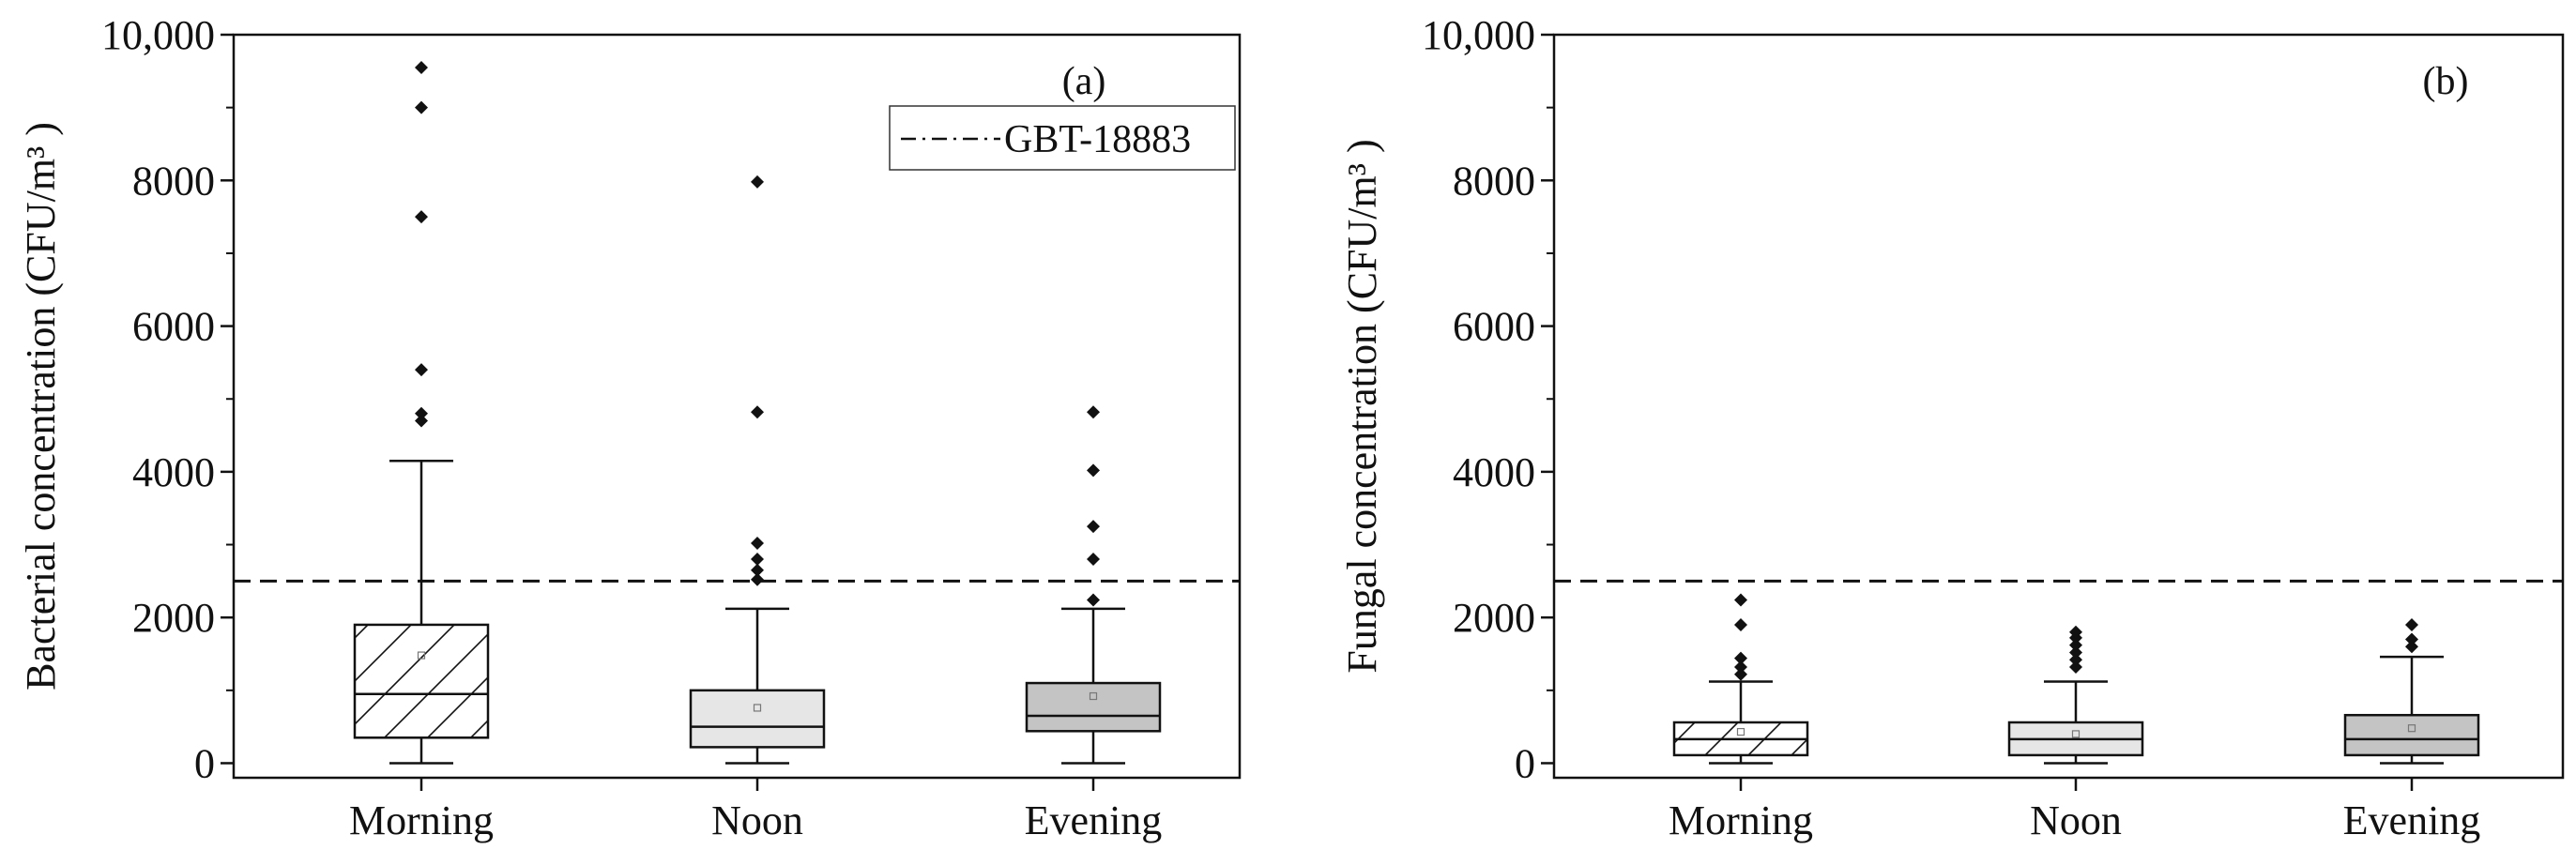  I want to click on legend: GBT-18883, so click(1062, 138).